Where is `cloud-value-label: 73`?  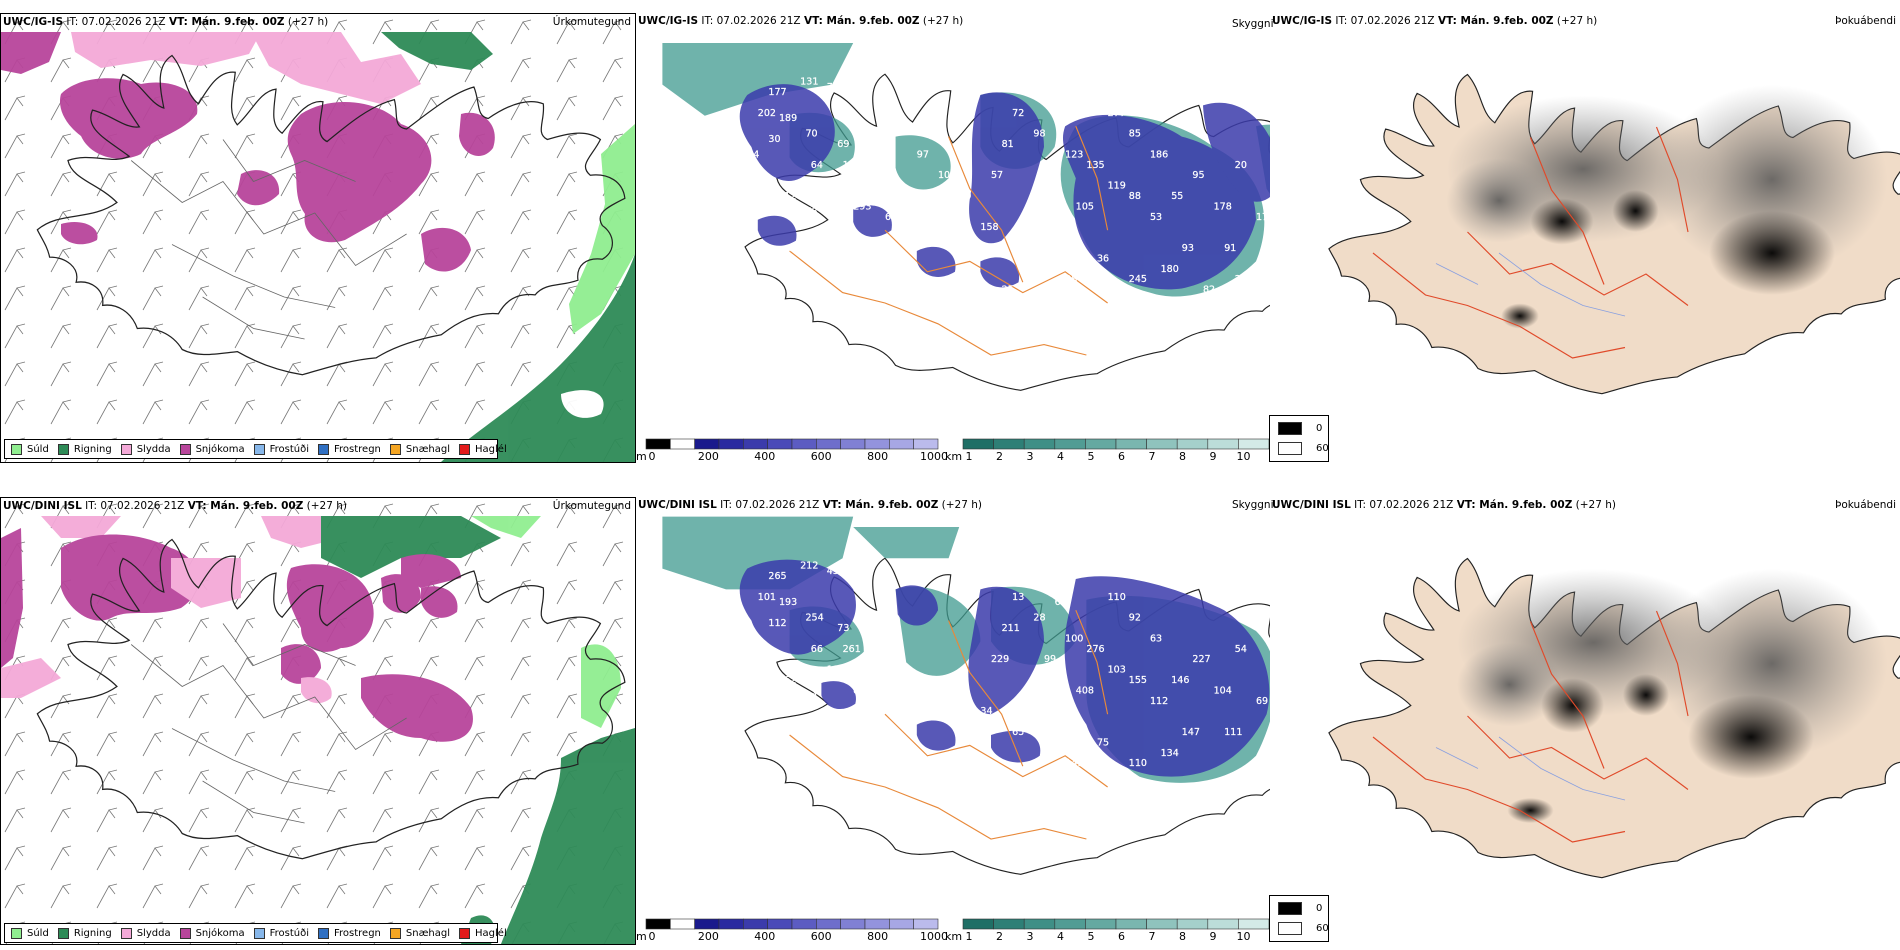 cloud-value-label: 73 is located at coordinates (1061, 118).